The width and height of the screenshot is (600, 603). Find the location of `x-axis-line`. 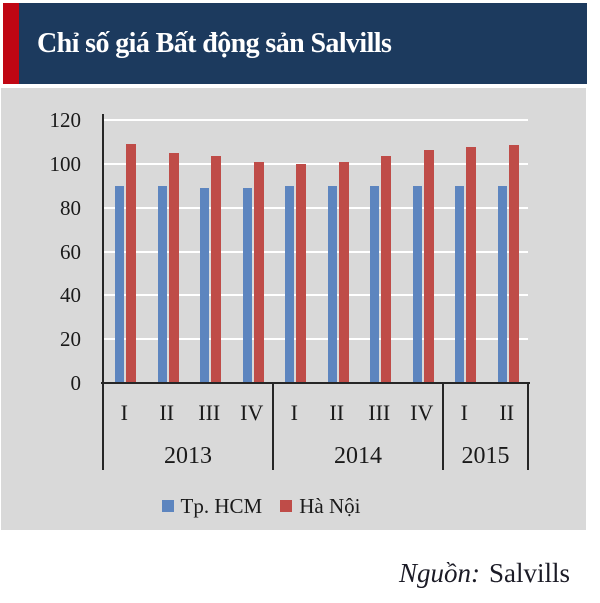

x-axis-line is located at coordinates (315, 383).